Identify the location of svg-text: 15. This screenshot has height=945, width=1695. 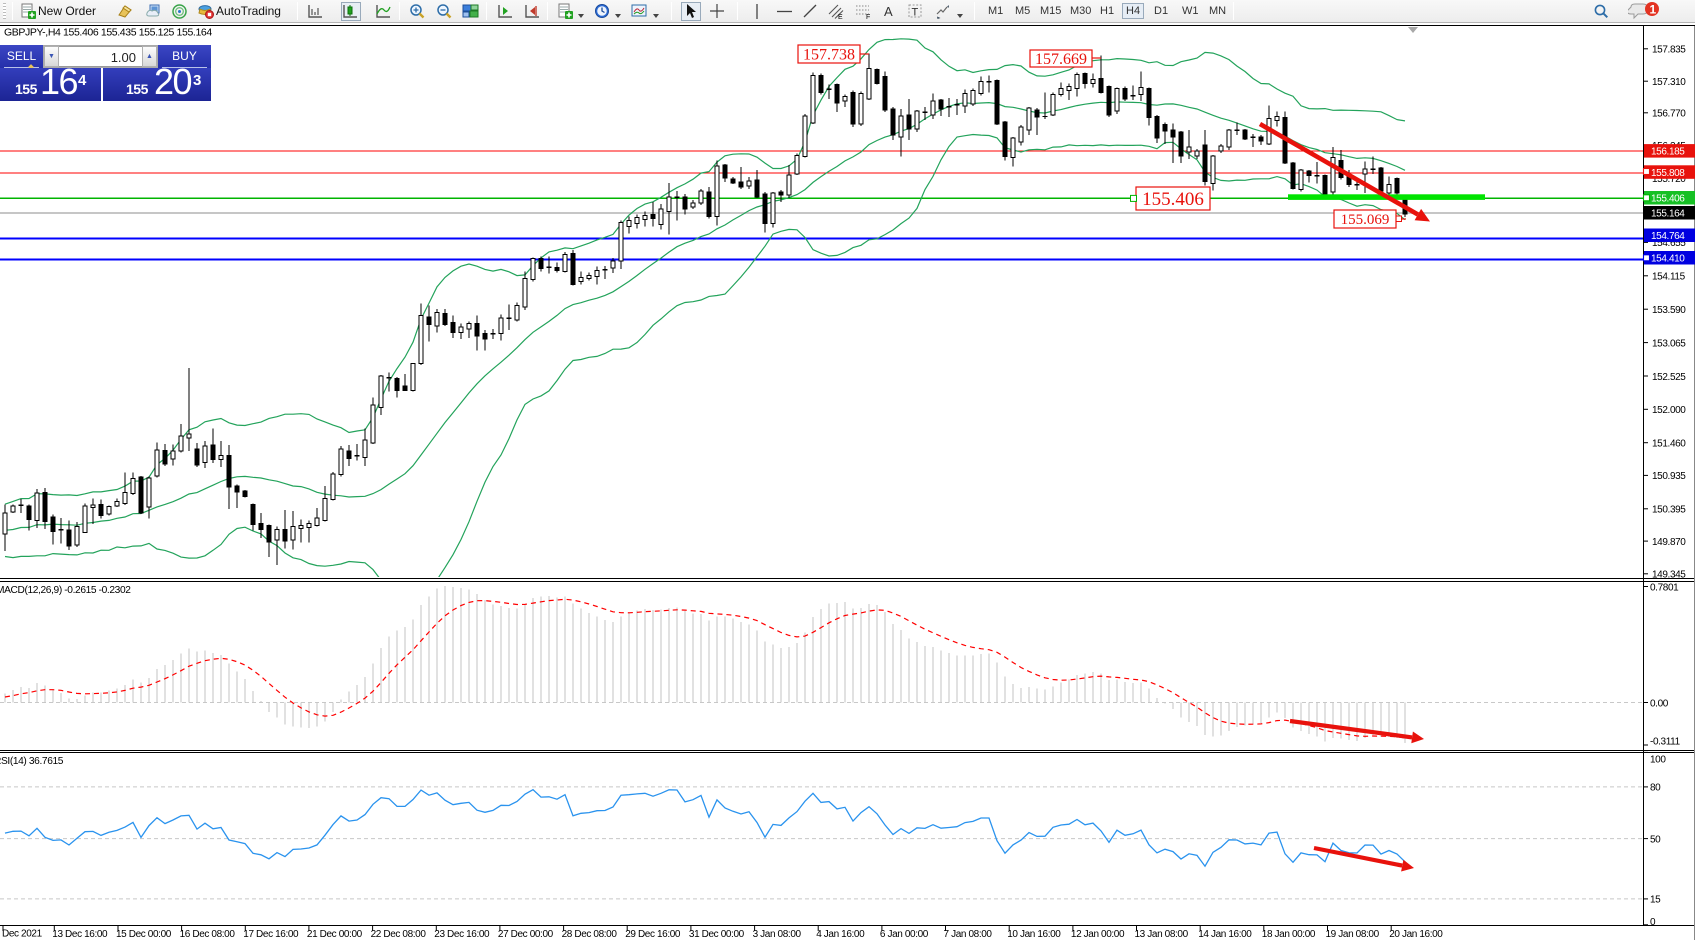
(1655, 900).